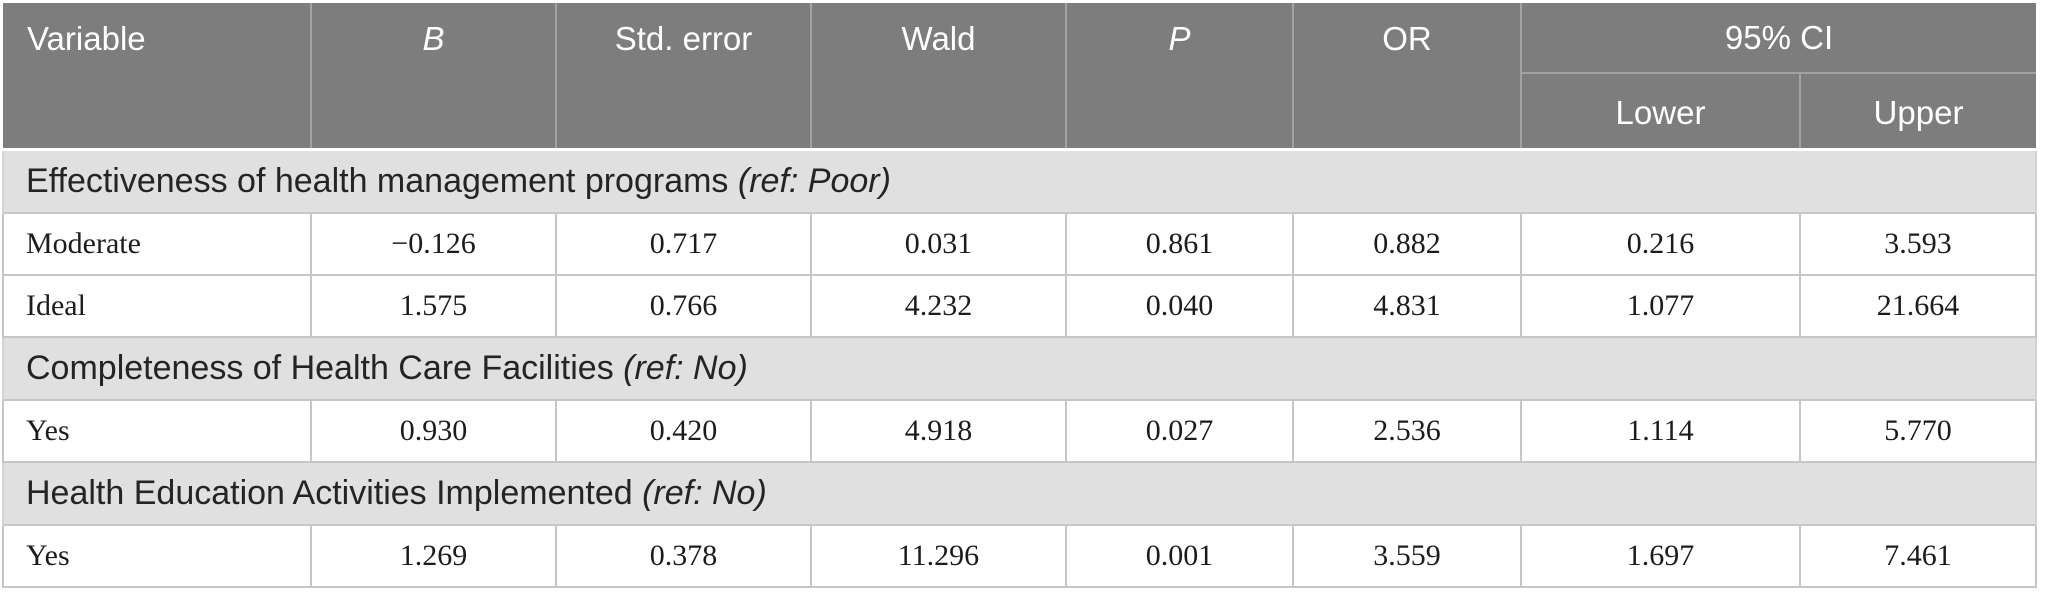  What do you see at coordinates (1918, 243) in the screenshot?
I see `cell-ci-upper: 3.593` at bounding box center [1918, 243].